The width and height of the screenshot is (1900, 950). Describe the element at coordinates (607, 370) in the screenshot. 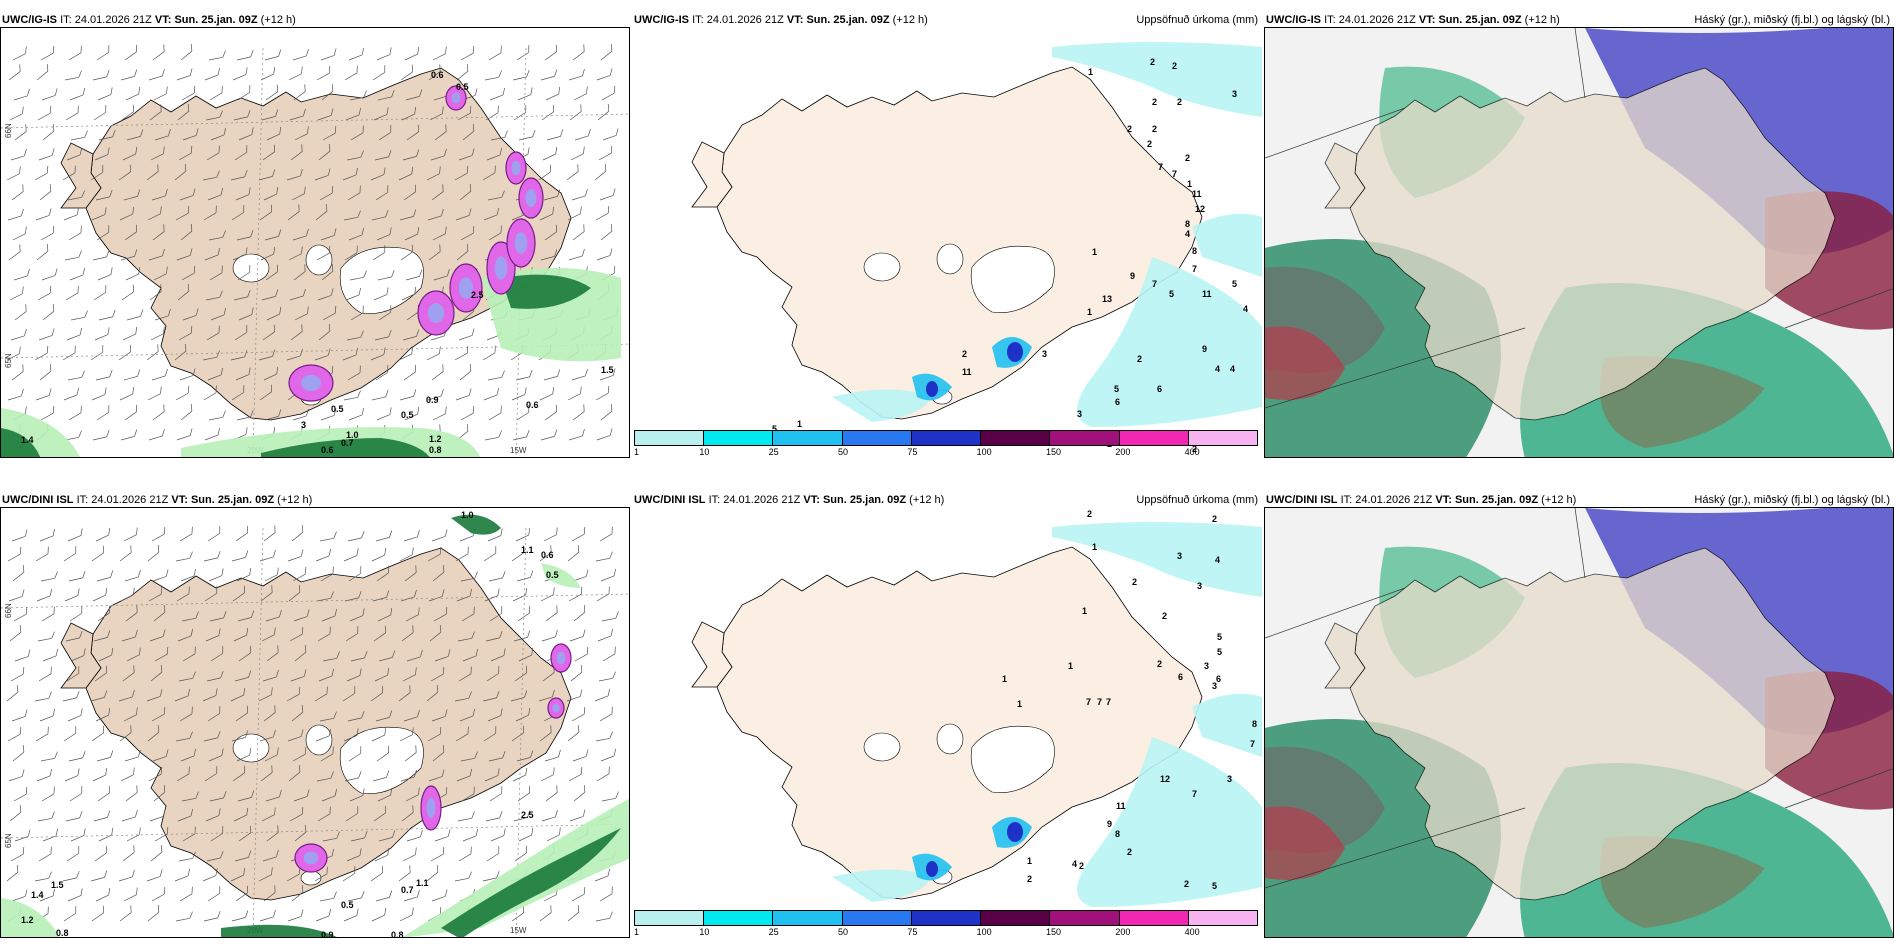

I see `value-label: 1.5` at that location.